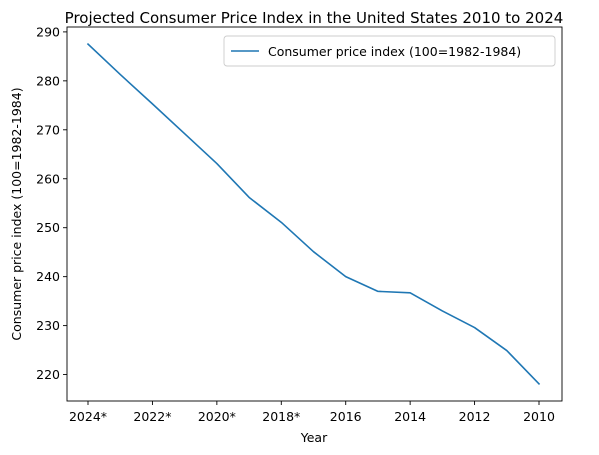 The width and height of the screenshot is (599, 455). I want to click on legend: Consumer price index (100=1982-1984), so click(389, 51).